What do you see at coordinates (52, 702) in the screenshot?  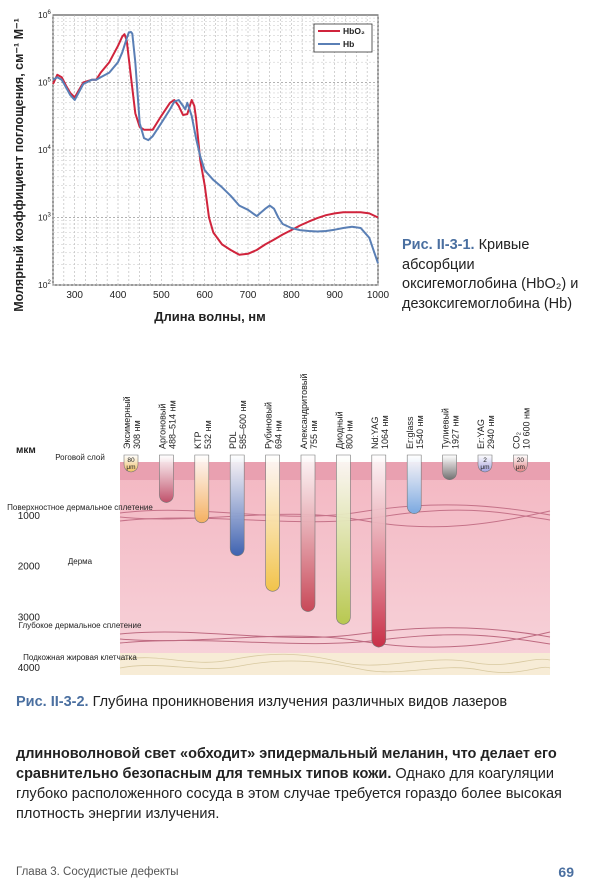 I see `figure2-caption-label: Рис. II-3-2.` at bounding box center [52, 702].